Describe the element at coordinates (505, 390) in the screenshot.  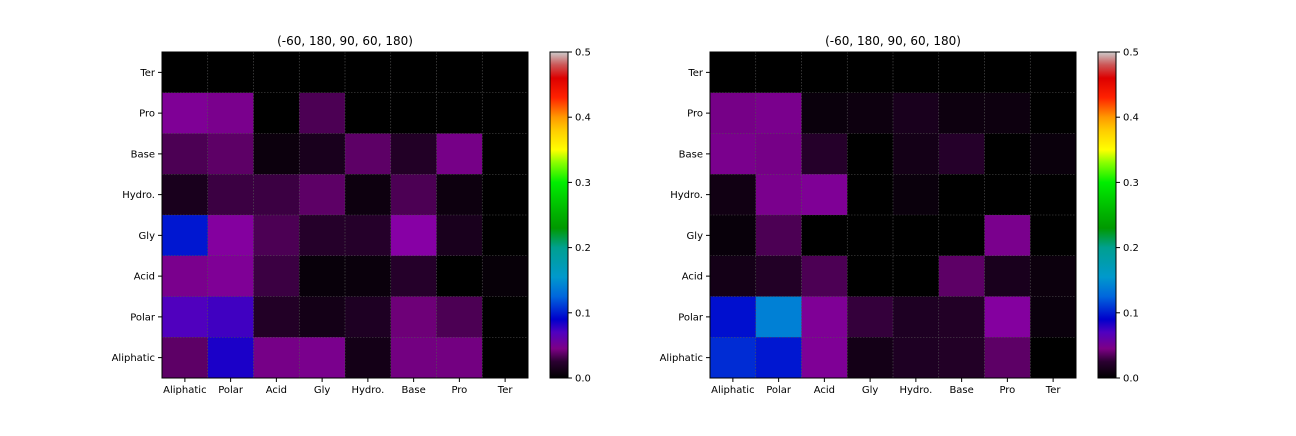
I see `x-tick-label: Ter` at that location.